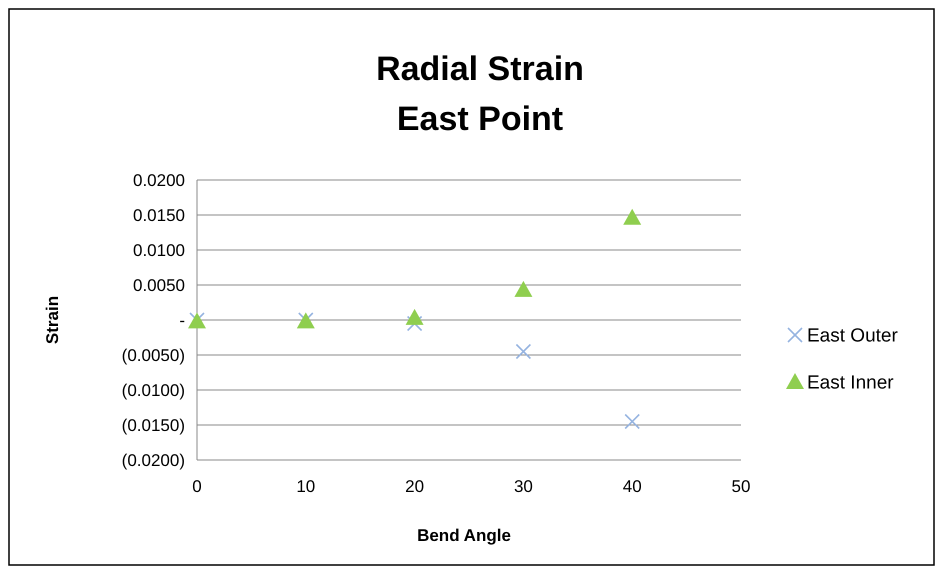 This screenshot has width=943, height=574. I want to click on x-tick-label: 50, so click(741, 486).